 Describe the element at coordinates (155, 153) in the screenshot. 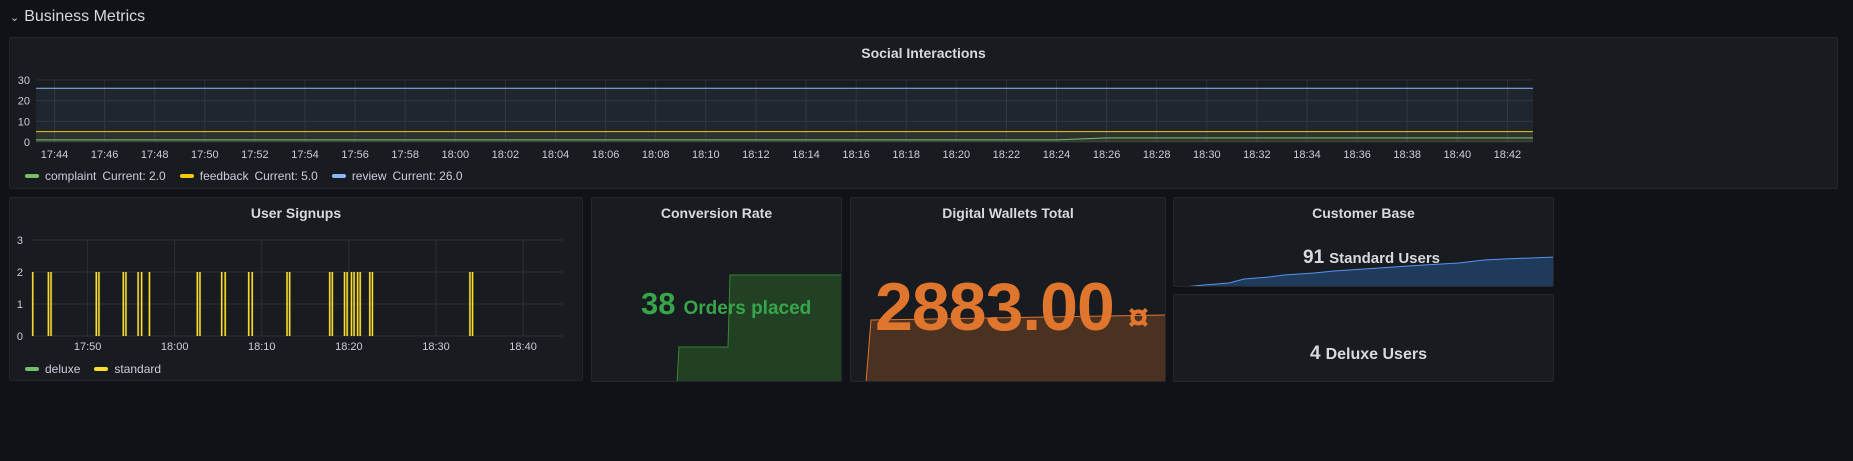

I see `x-tick-label: 17:48` at that location.